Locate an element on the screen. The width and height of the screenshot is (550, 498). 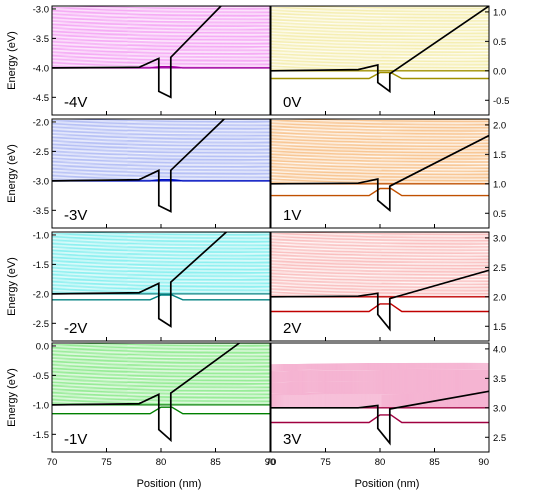
y-tick-label: 0.0 is located at coordinates (42, 346).